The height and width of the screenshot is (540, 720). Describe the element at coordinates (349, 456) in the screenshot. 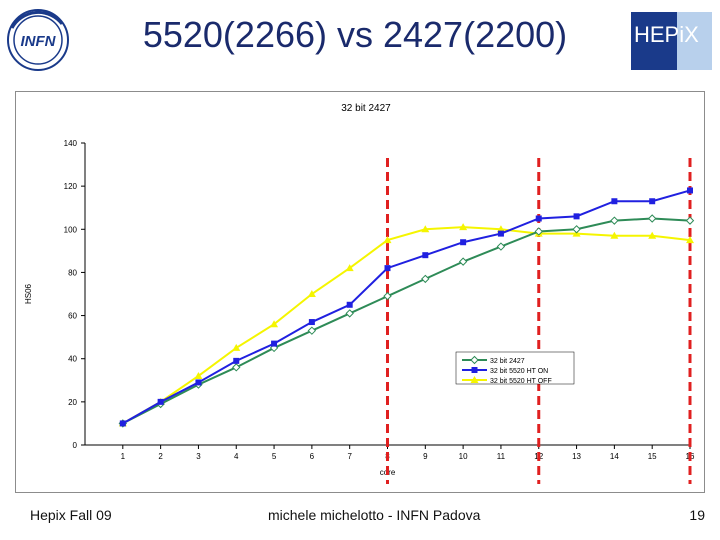

I see `x-tick-label: 7` at that location.